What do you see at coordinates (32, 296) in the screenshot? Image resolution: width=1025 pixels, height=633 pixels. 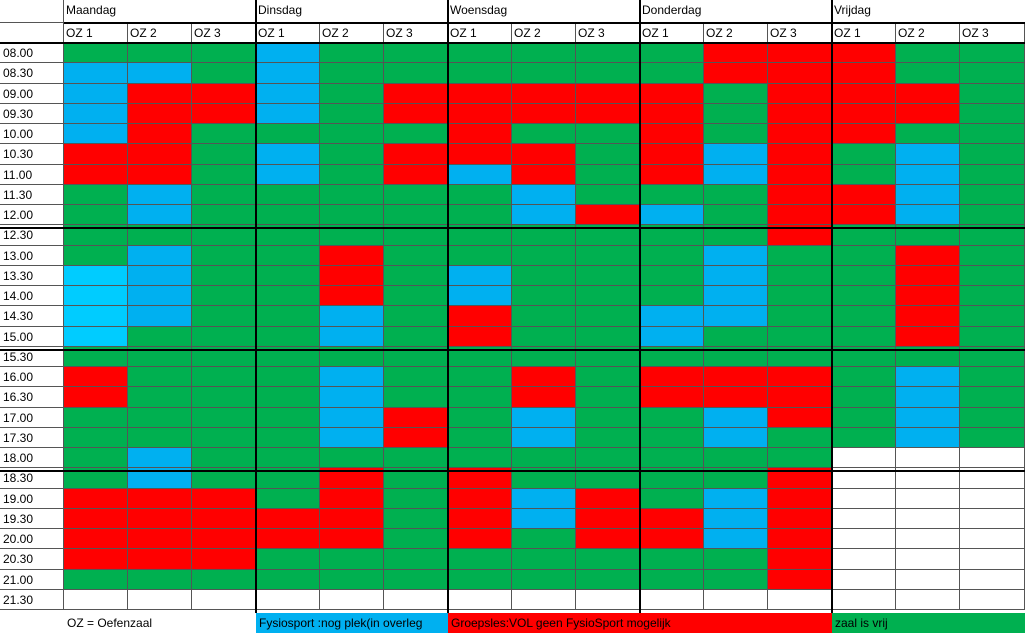 I see `time-label: 14.00` at bounding box center [32, 296].